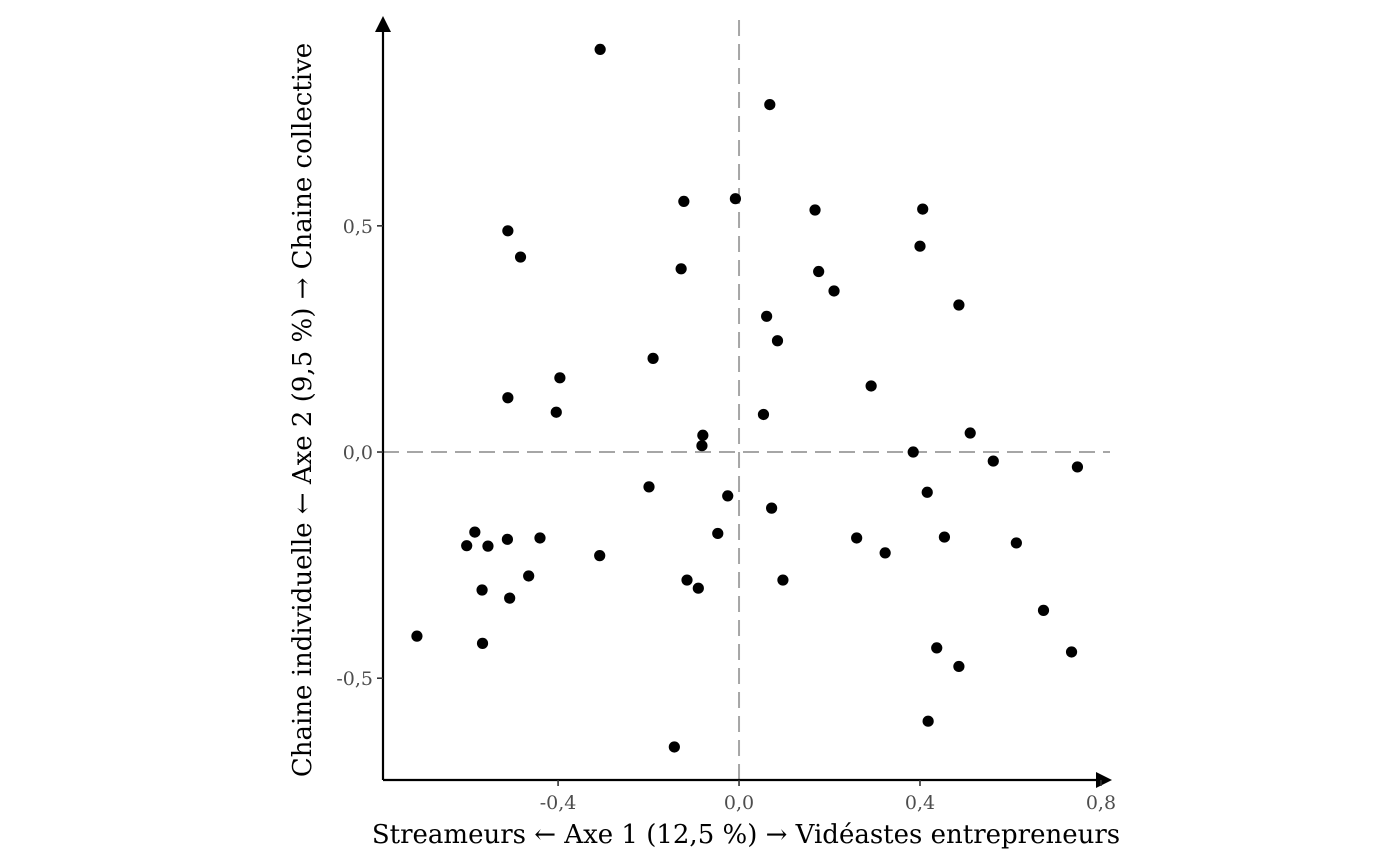  What do you see at coordinates (354, 679) in the screenshot?
I see `y-tick-label: -0,5` at bounding box center [354, 679].